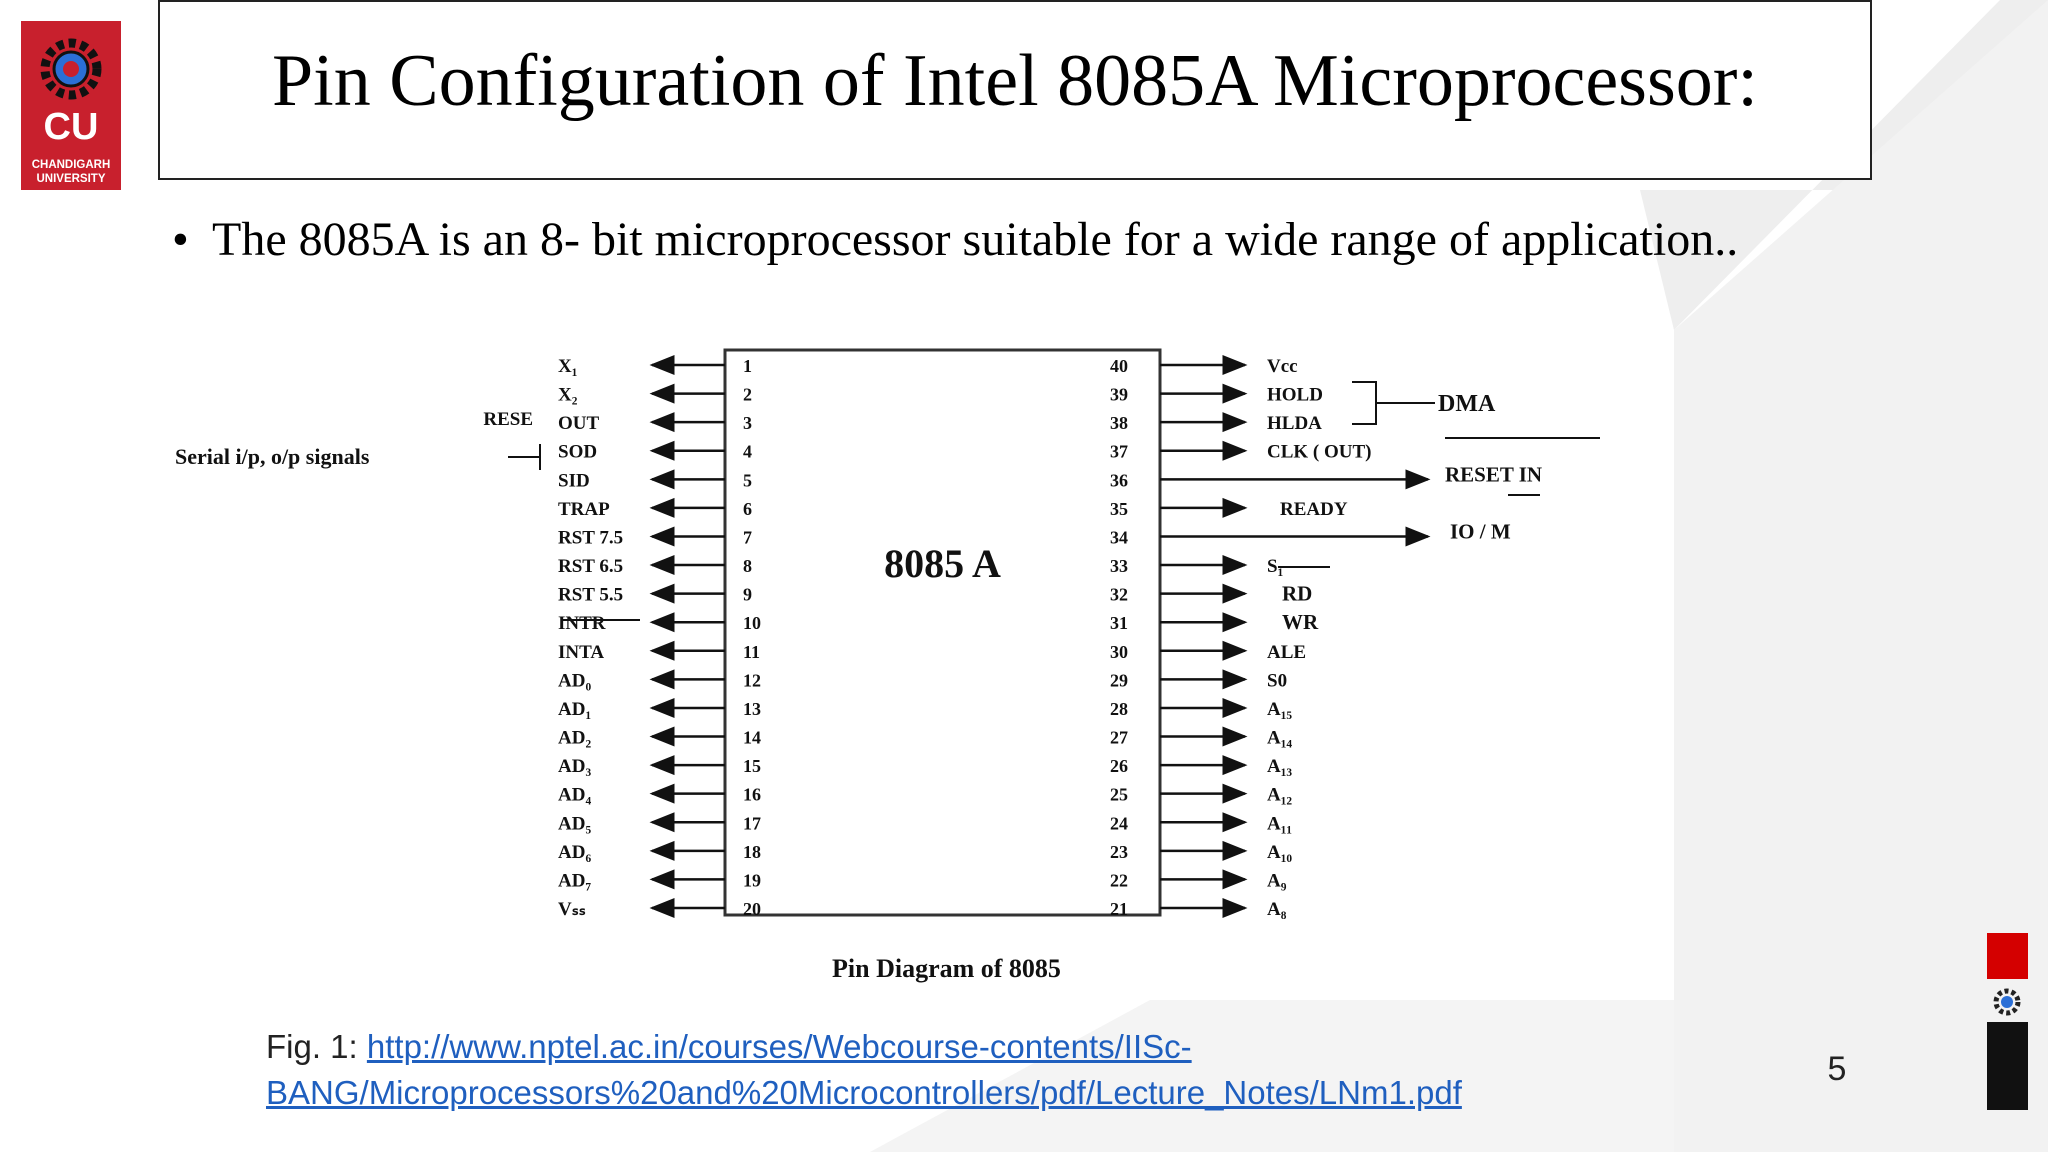 Image resolution: width=2048 pixels, height=1152 pixels. I want to click on right-pin-number: 24, so click(1119, 823).